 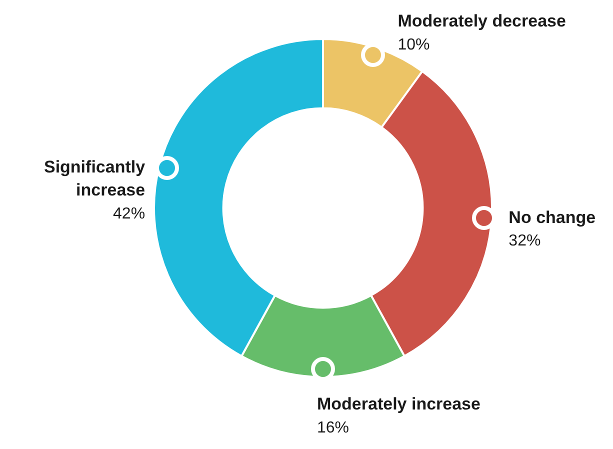 I want to click on slice-label: Significantly increase, so click(x=95, y=179).